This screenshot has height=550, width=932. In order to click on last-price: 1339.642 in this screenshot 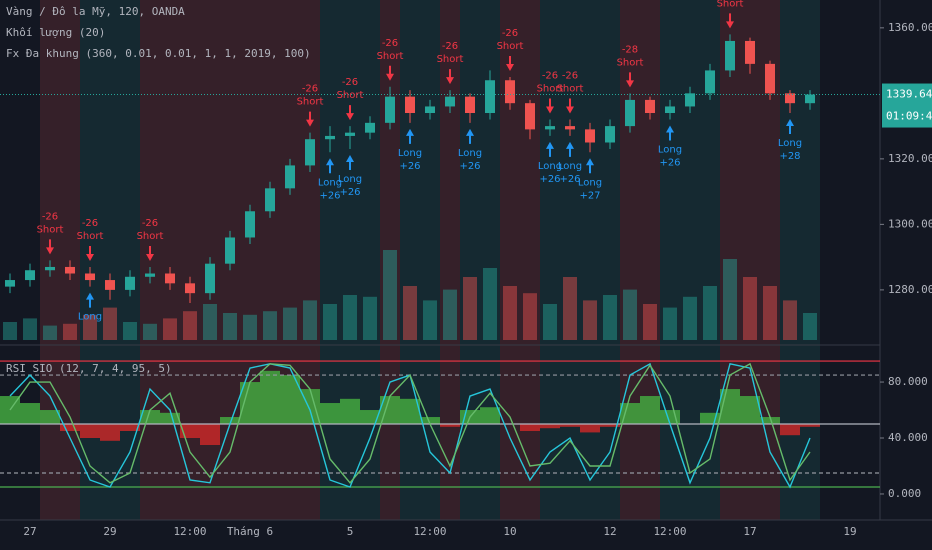, I will do `click(909, 94)`.